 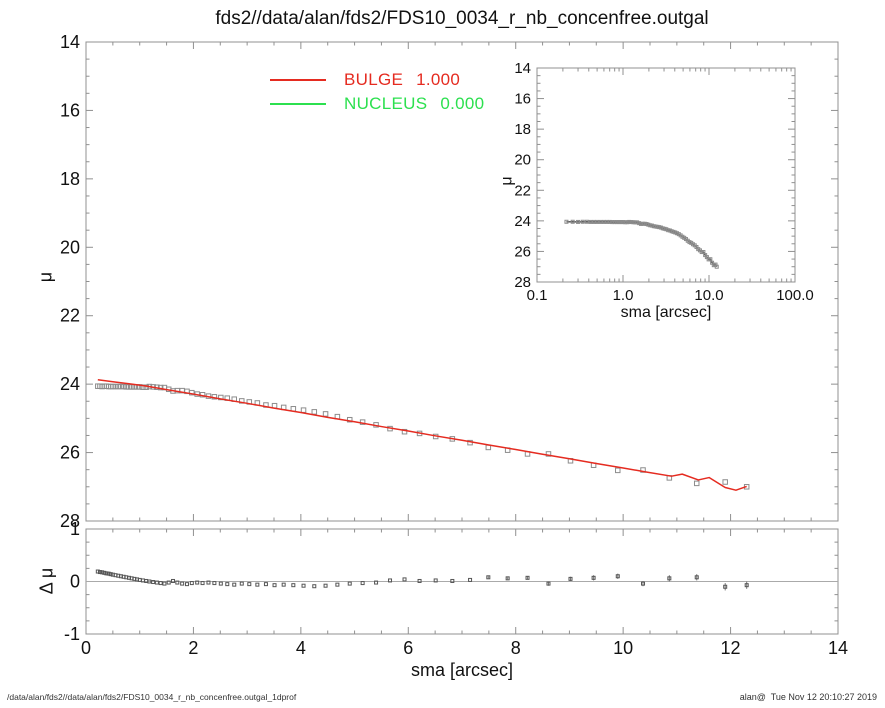 I want to click on legend-nucleus-name: NUCLEUS, so click(x=386, y=103).